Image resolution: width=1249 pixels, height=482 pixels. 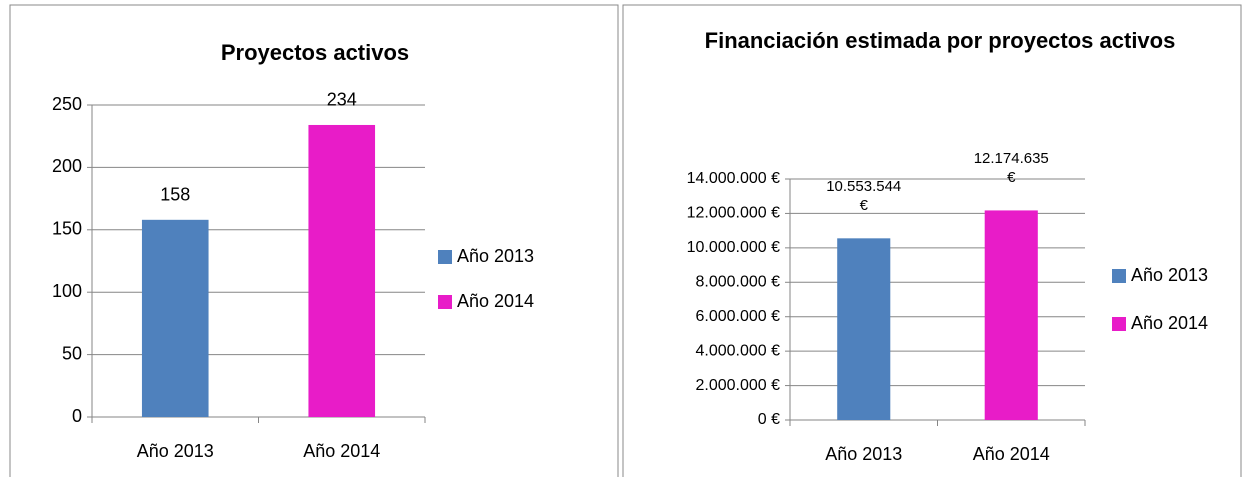 What do you see at coordinates (72, 353) in the screenshot?
I see `y-tick-label: 50` at bounding box center [72, 353].